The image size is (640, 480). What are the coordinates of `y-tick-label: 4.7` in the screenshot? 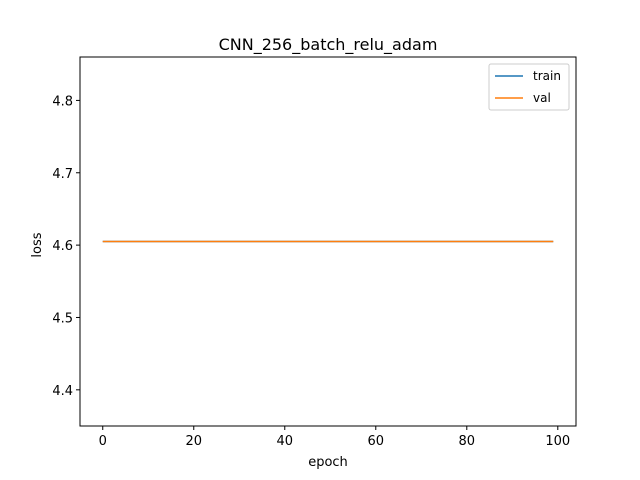 It's located at (62, 174).